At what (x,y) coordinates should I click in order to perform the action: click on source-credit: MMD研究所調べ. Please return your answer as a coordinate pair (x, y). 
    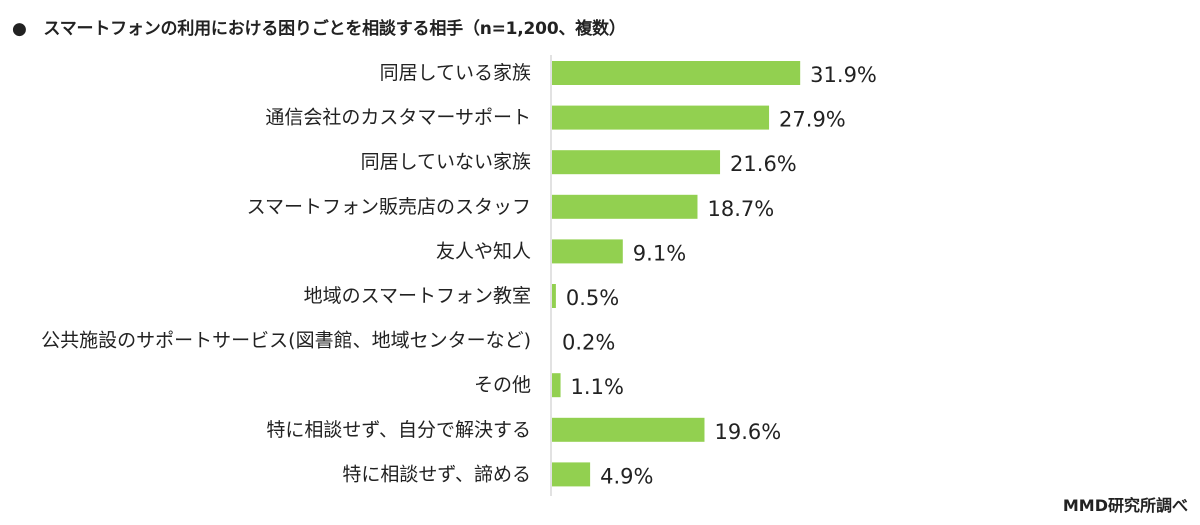
    Looking at the image, I should click on (1125, 505).